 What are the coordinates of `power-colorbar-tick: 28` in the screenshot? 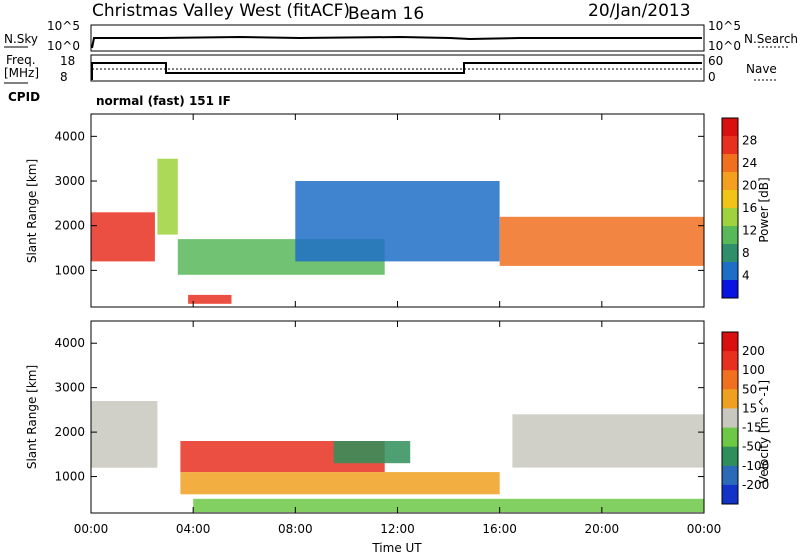 It's located at (749, 141).